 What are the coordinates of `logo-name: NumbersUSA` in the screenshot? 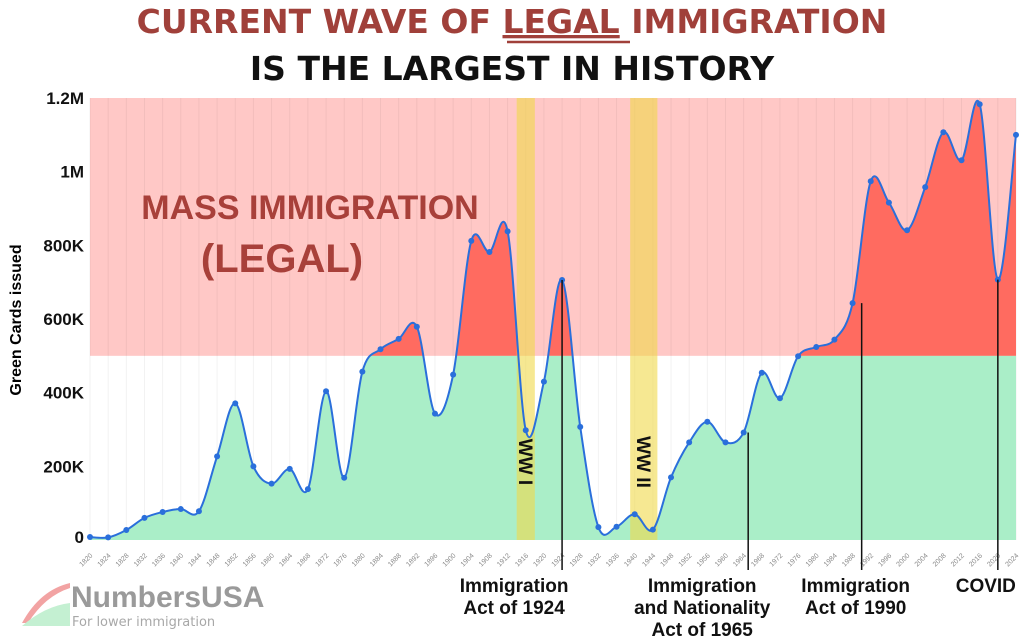 It's located at (167, 597).